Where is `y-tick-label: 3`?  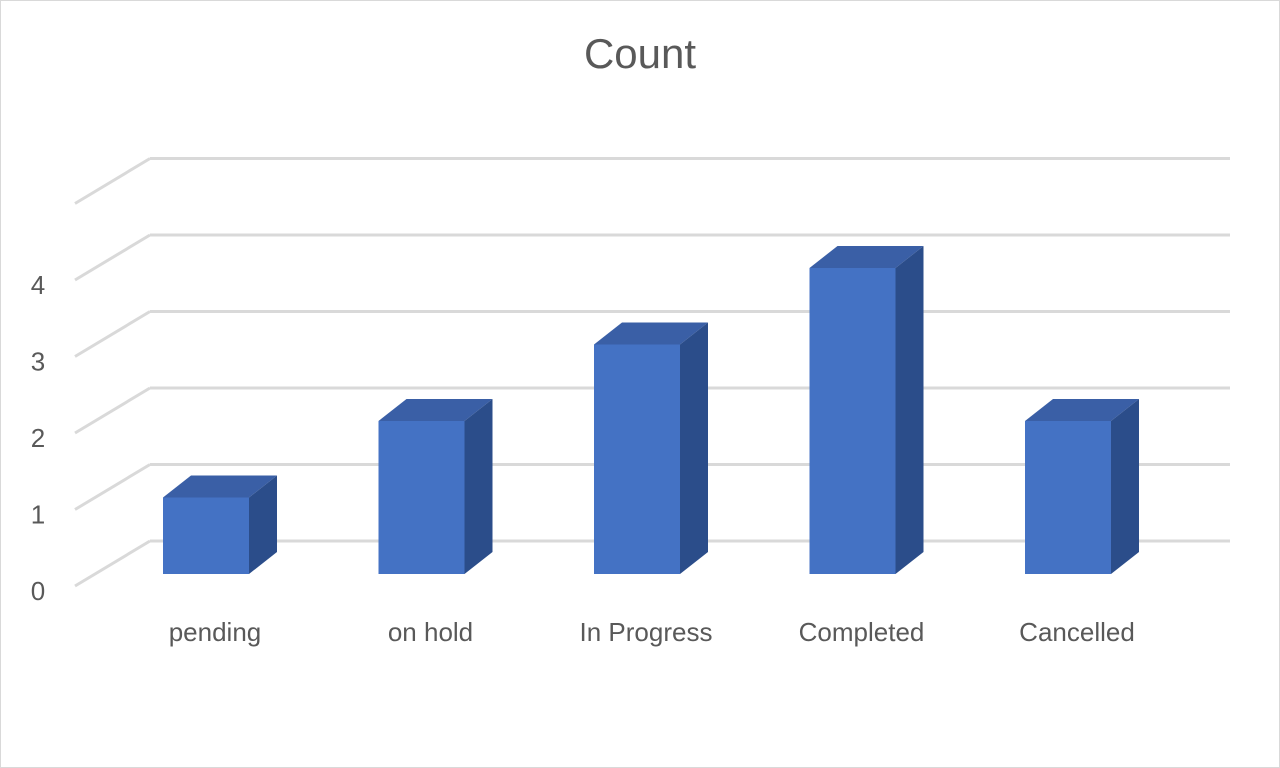
y-tick-label: 3 is located at coordinates (38, 362).